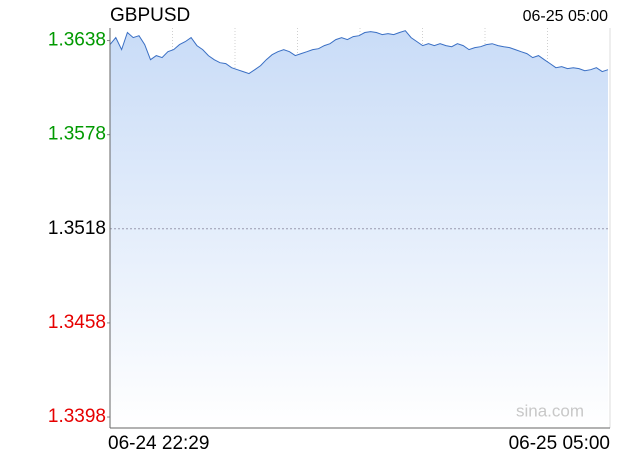 The height and width of the screenshot is (460, 620). I want to click on y-tick-label: 1.3398, so click(77, 416).